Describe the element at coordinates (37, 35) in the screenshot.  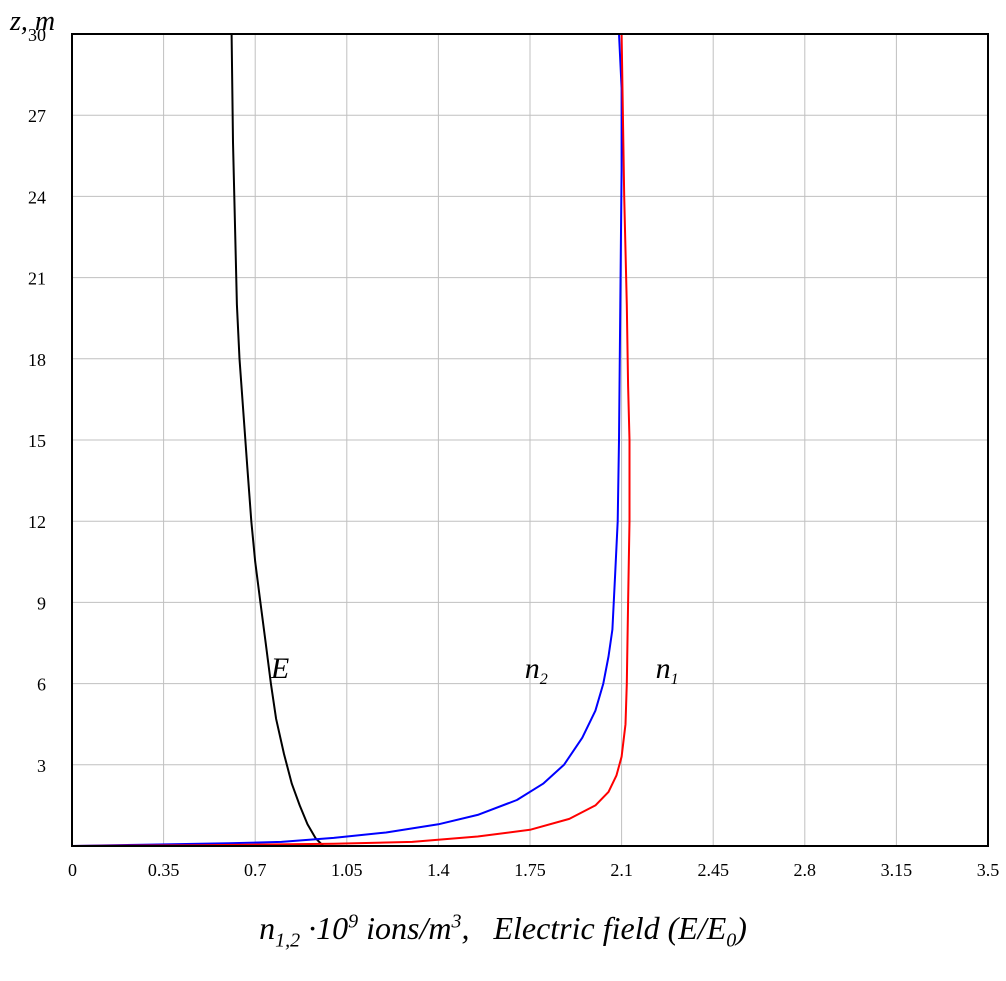
I see `y-tick-label: 30` at that location.